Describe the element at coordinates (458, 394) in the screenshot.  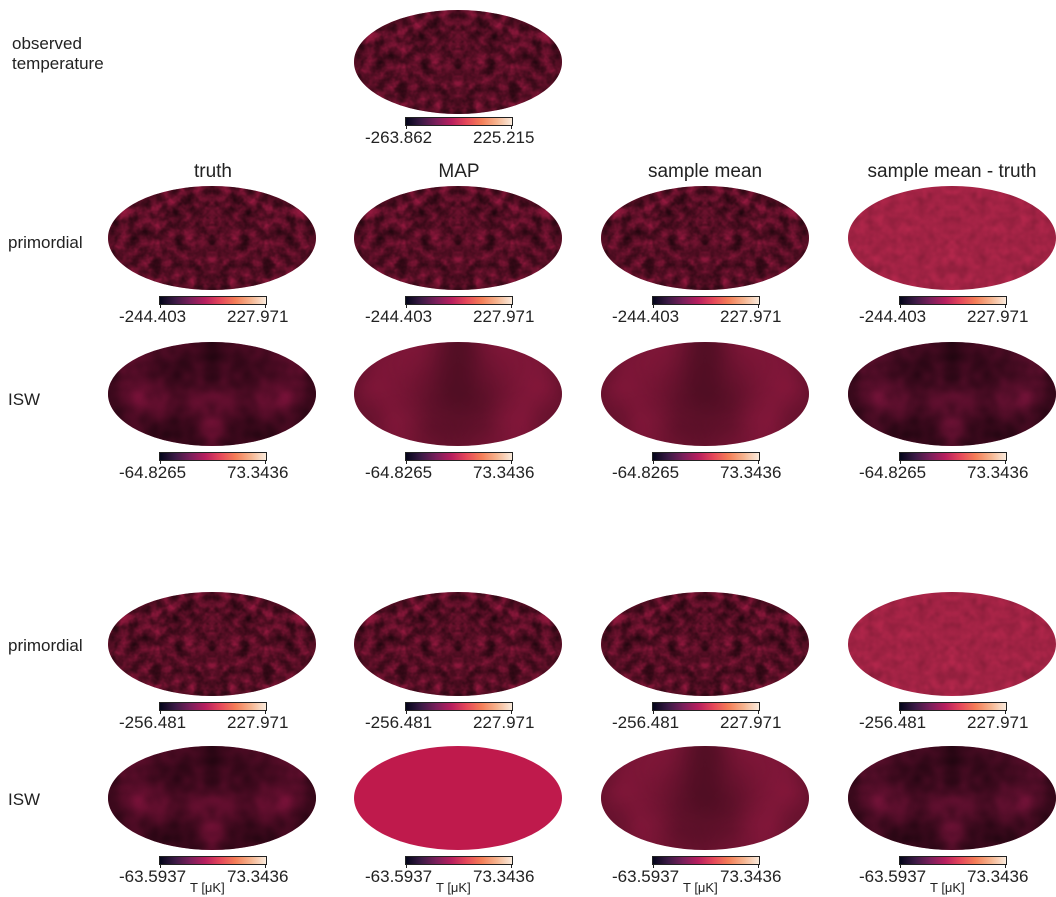
I see `isw-1-map-map` at that location.